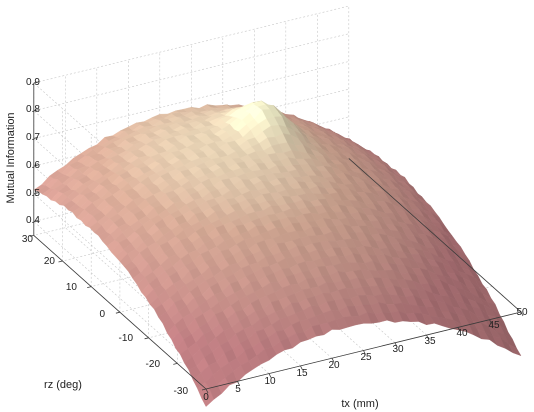  What do you see at coordinates (435, 235) in the screenshot?
I see `axis-line` at bounding box center [435, 235].